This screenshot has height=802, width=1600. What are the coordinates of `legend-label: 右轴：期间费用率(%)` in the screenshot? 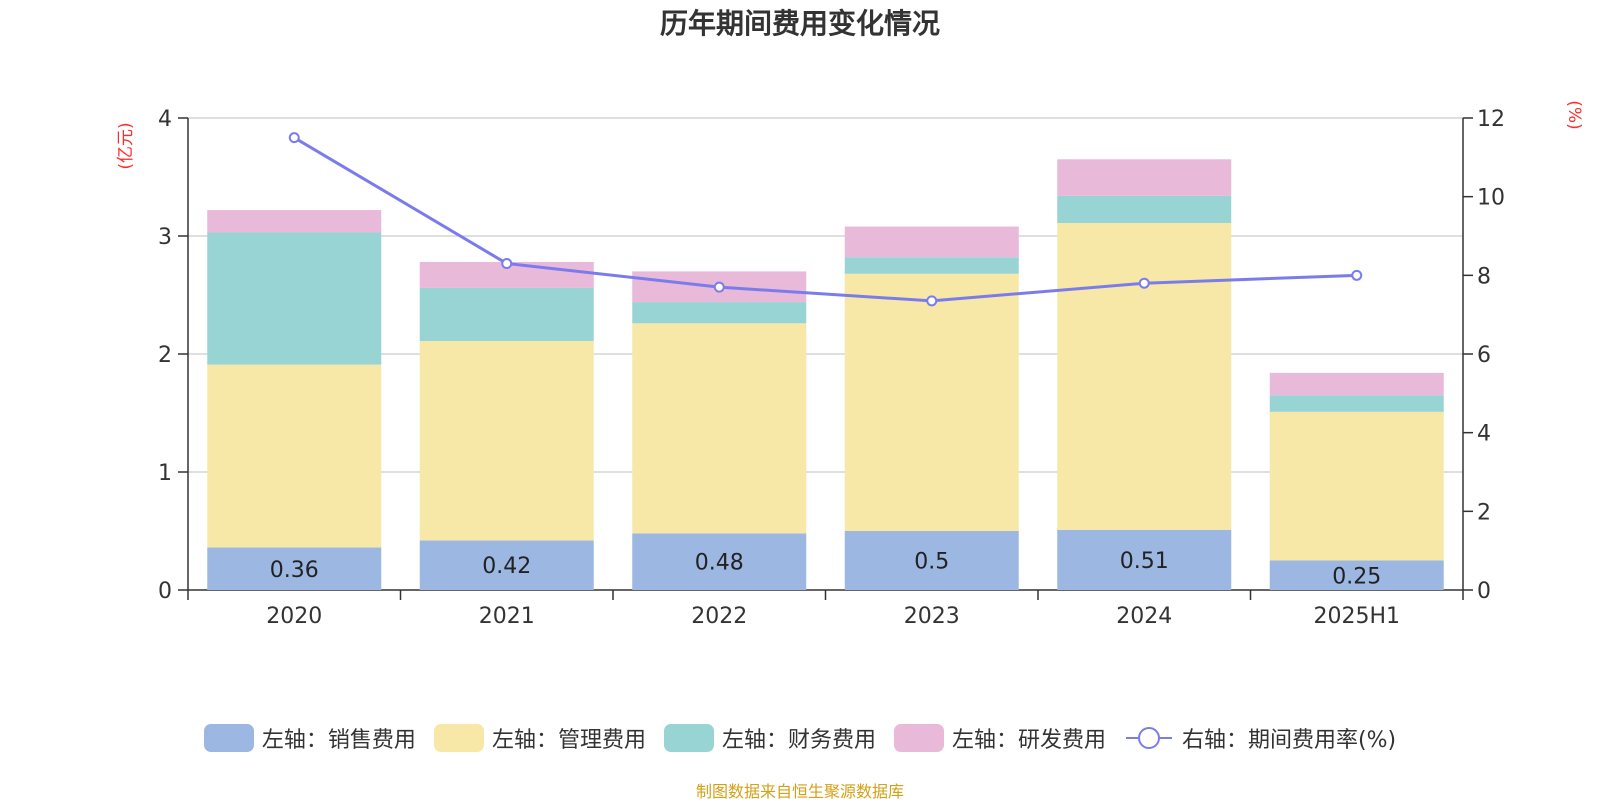 It's located at (1289, 740).